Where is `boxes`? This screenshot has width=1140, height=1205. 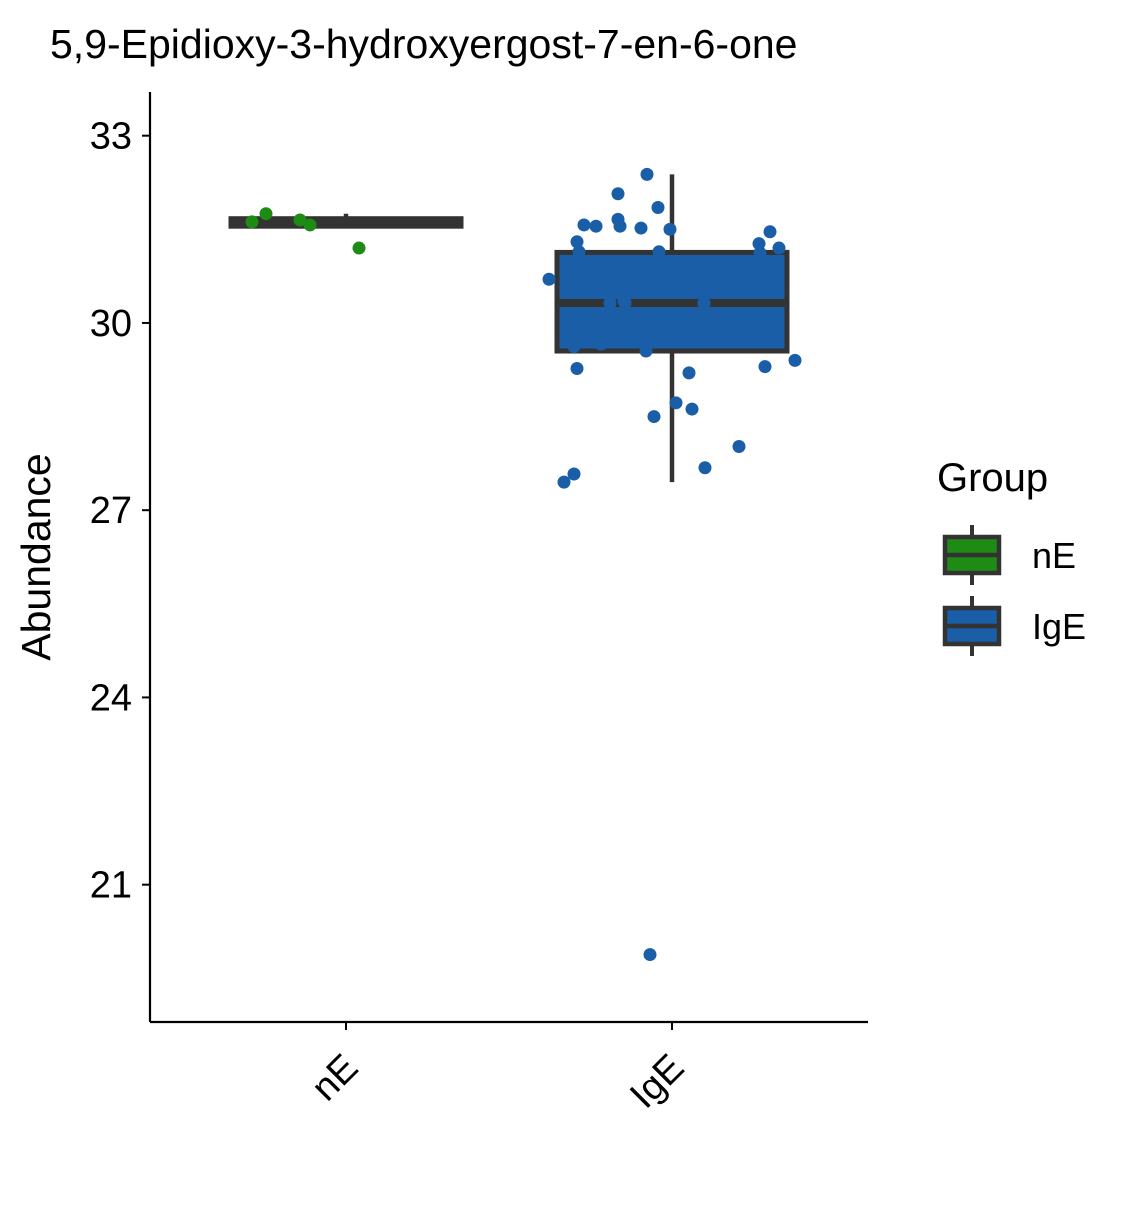 boxes is located at coordinates (509, 328).